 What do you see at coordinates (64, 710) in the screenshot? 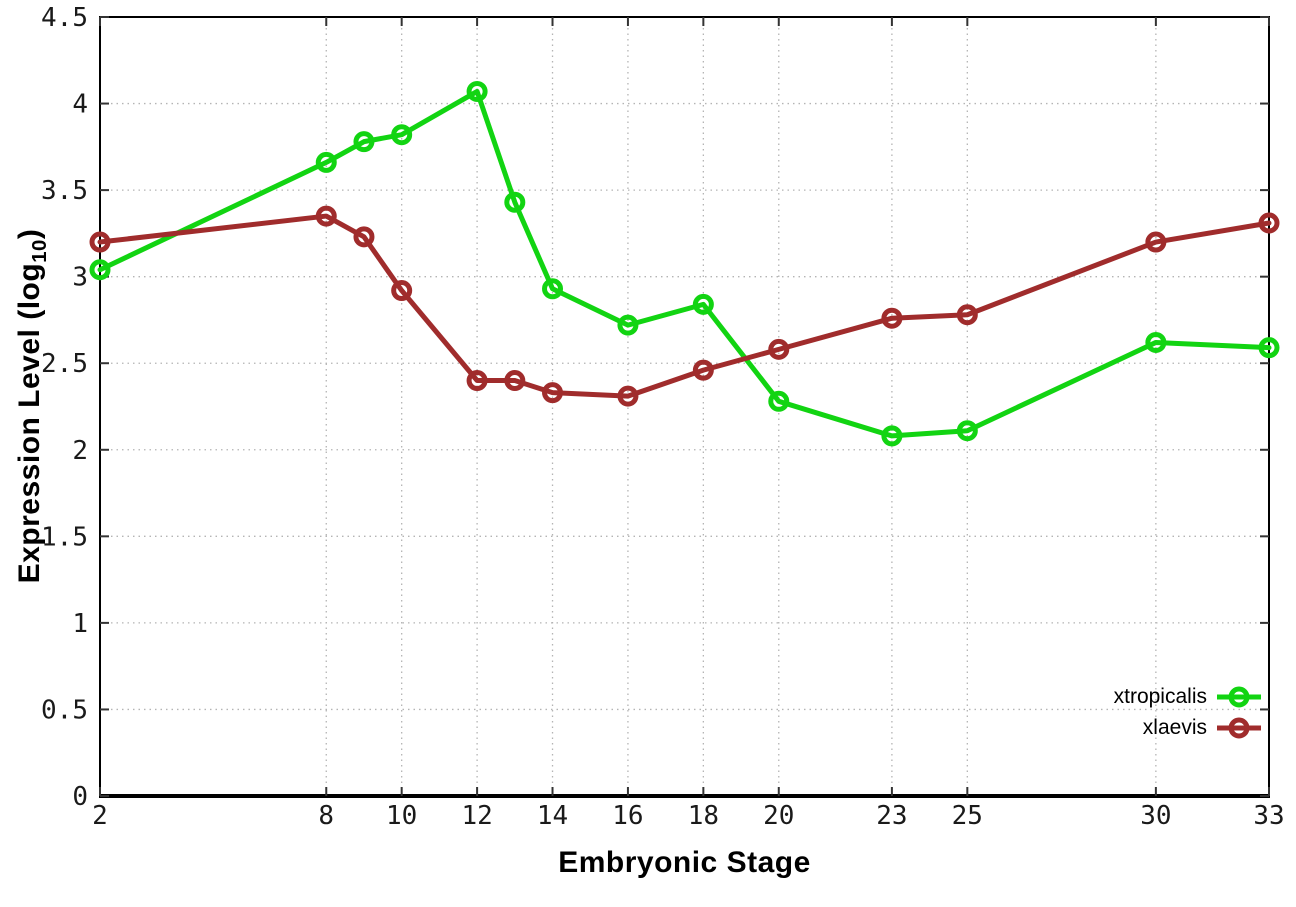
I see `y-tick-label: 0.5` at bounding box center [64, 710].